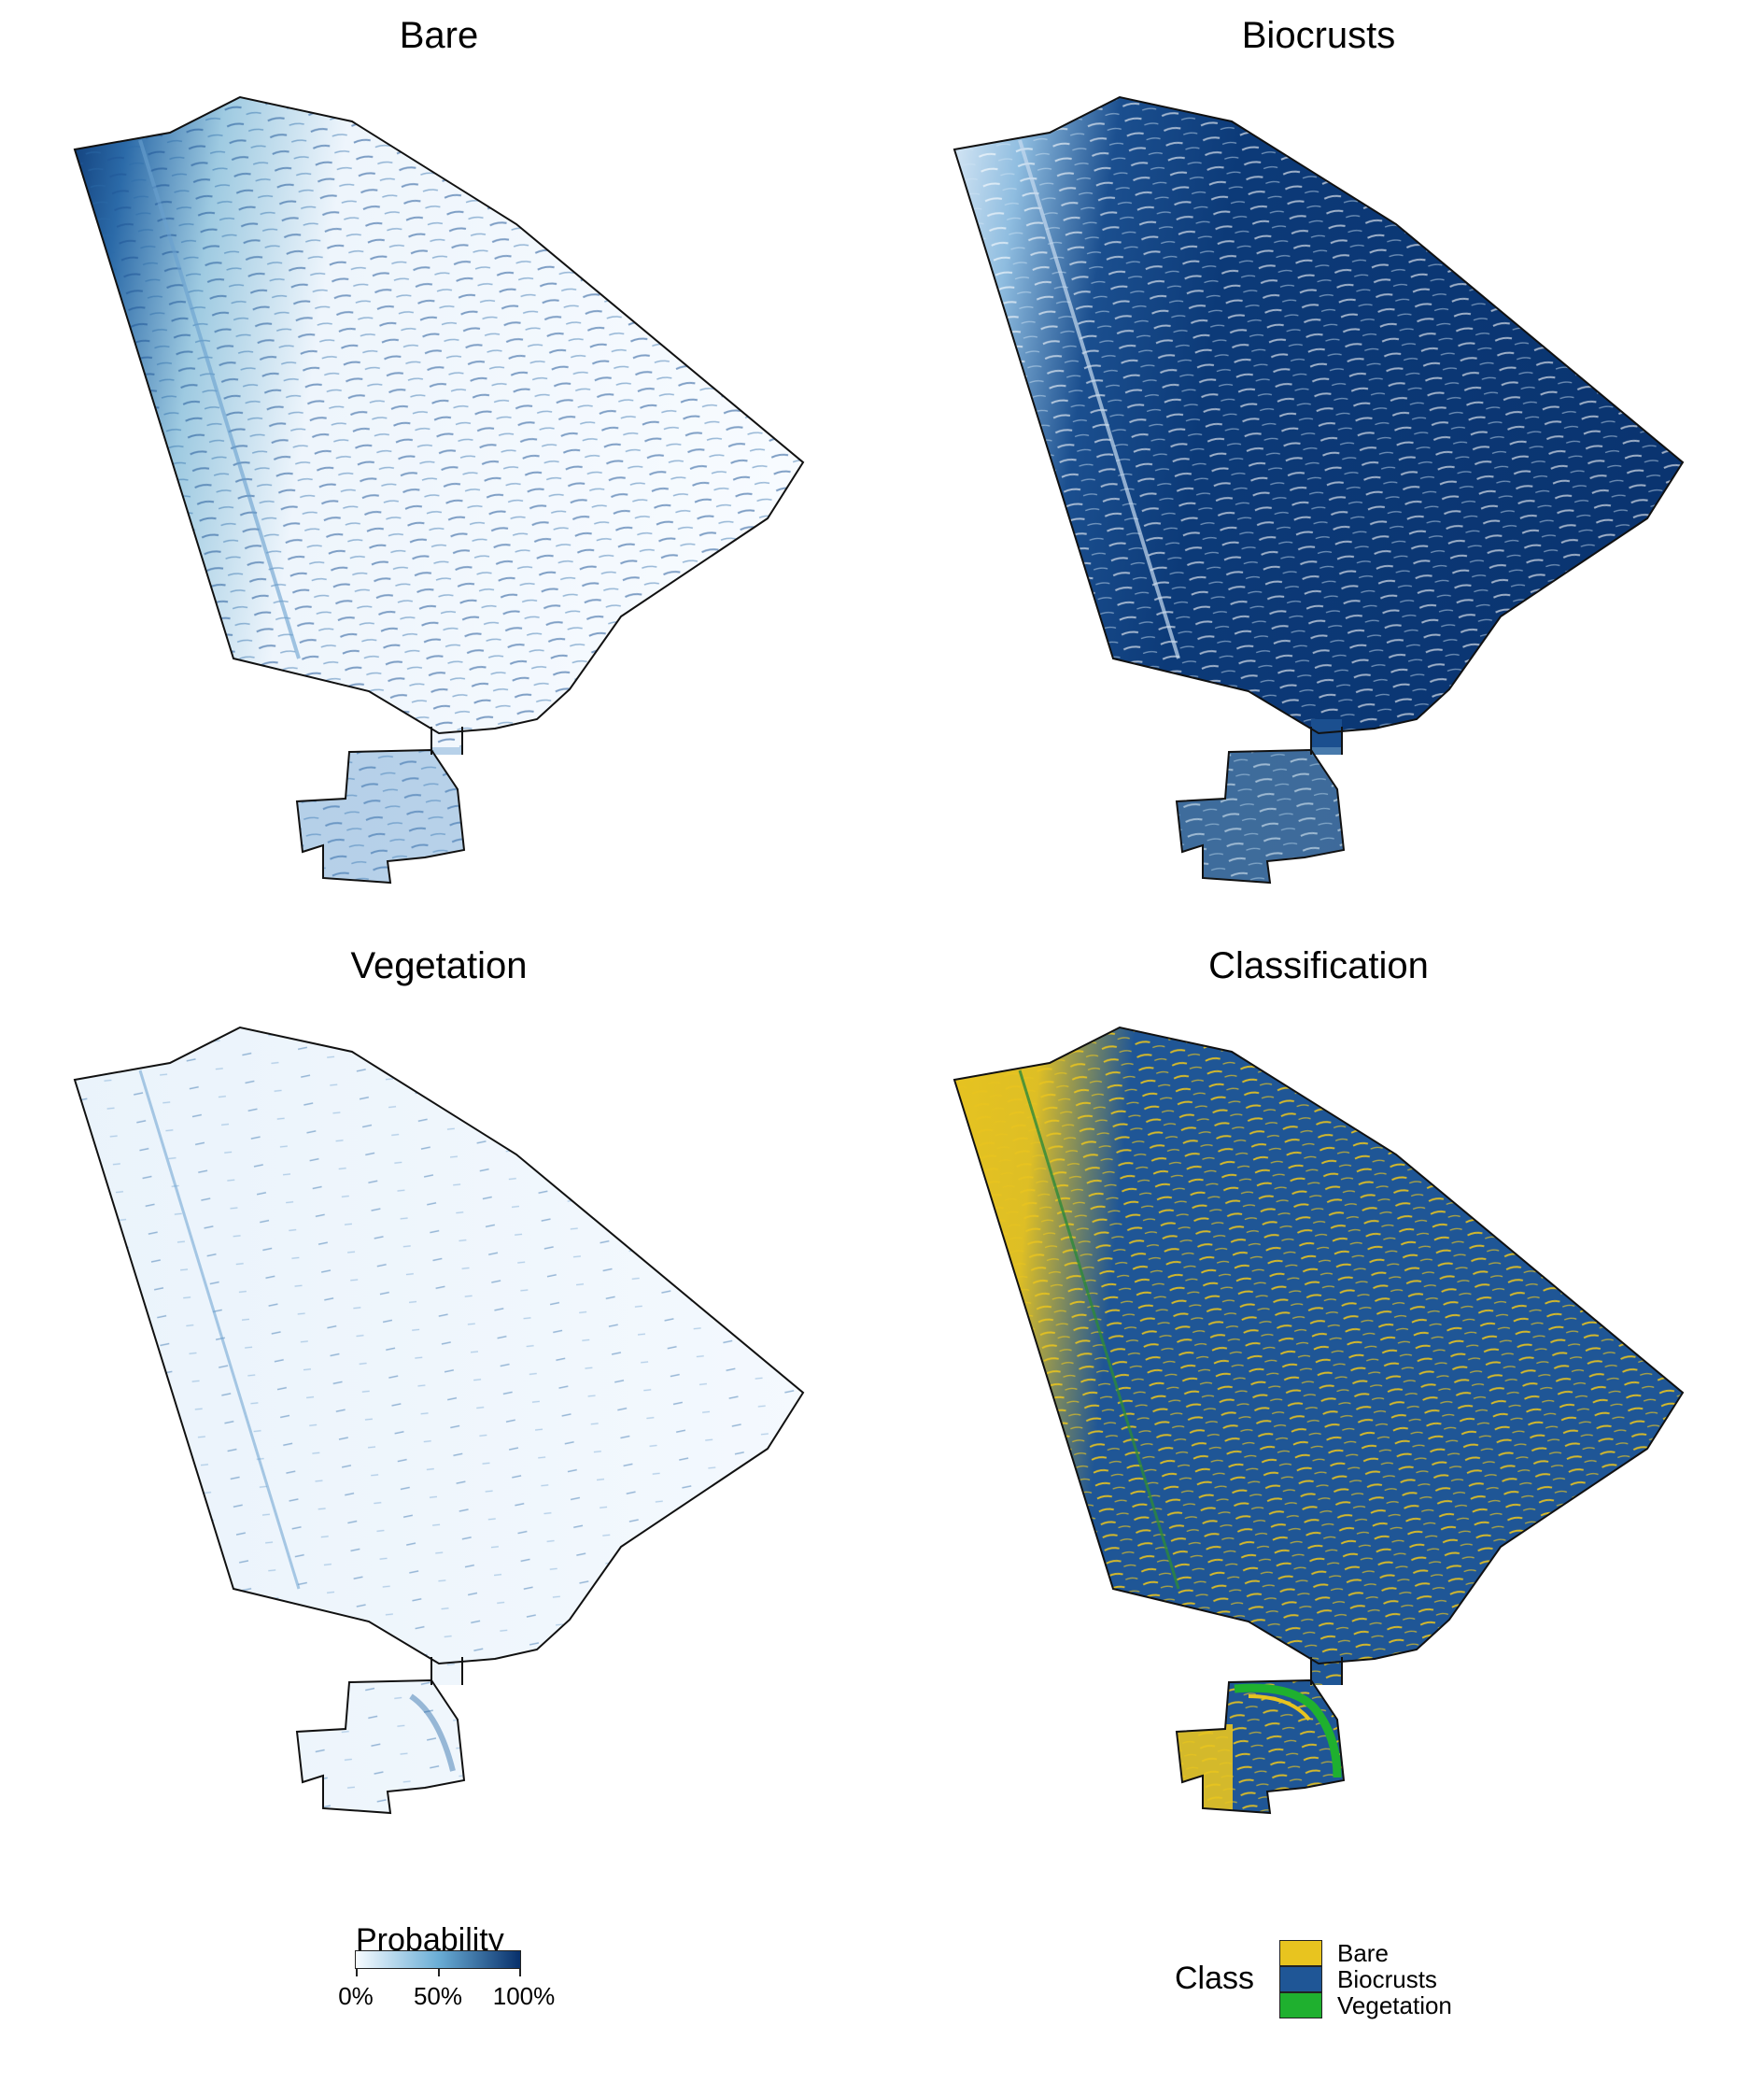  What do you see at coordinates (1318, 35) in the screenshot?
I see `panel-title-biocrusts: Biocrusts` at bounding box center [1318, 35].